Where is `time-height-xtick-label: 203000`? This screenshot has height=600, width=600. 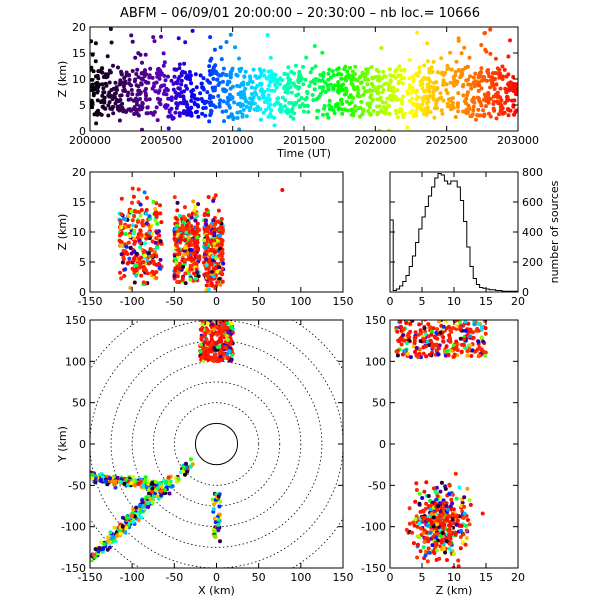
time-height-xtick-label: 203000 is located at coordinates (518, 140).